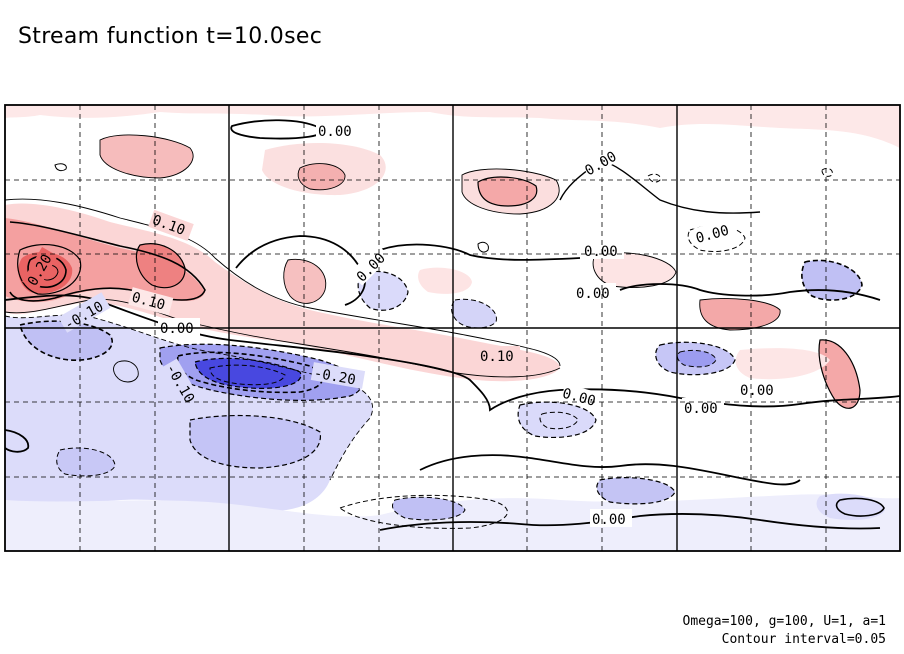 This screenshot has width=904, height=654. I want to click on neg-contour-south-mid-inner, so click(559, 420).